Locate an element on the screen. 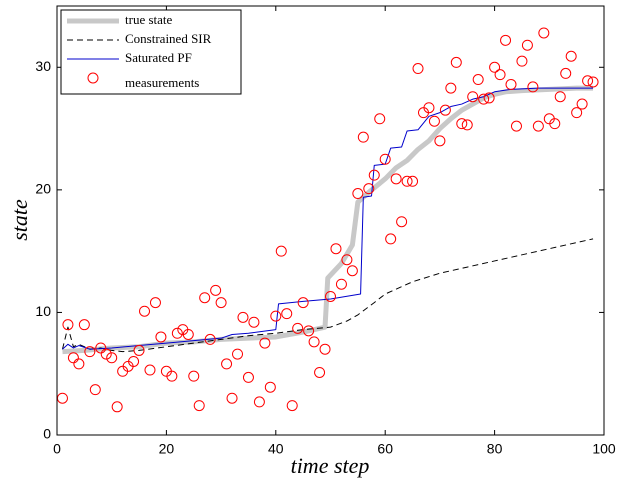  legend-box is located at coordinates (151, 52).